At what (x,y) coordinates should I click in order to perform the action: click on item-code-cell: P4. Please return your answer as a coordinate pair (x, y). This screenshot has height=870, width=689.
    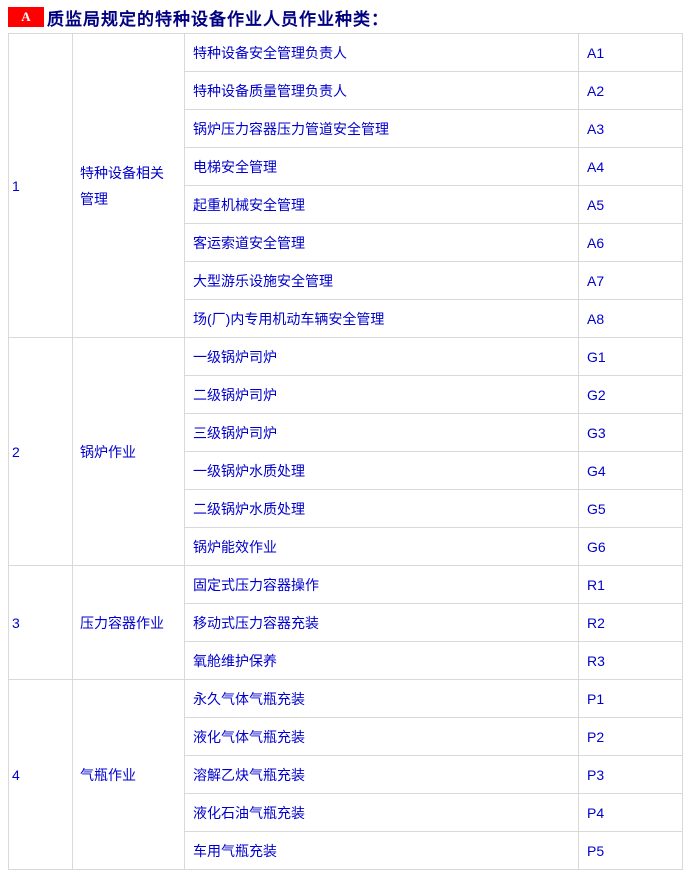
    Looking at the image, I should click on (630, 812).